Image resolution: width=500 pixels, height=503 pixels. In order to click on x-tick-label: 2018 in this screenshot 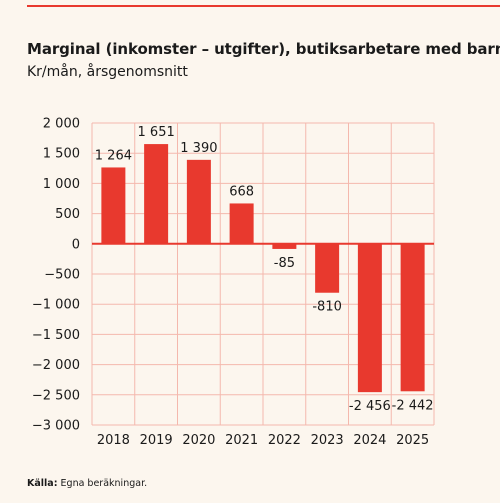, I will do `click(113, 440)`.